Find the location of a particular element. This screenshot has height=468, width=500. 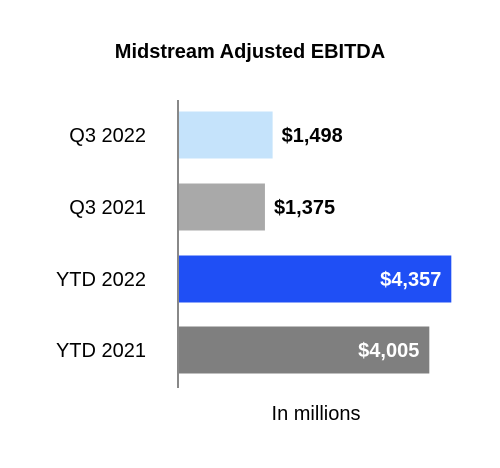

x-axis-label: In millions is located at coordinates (316, 414).